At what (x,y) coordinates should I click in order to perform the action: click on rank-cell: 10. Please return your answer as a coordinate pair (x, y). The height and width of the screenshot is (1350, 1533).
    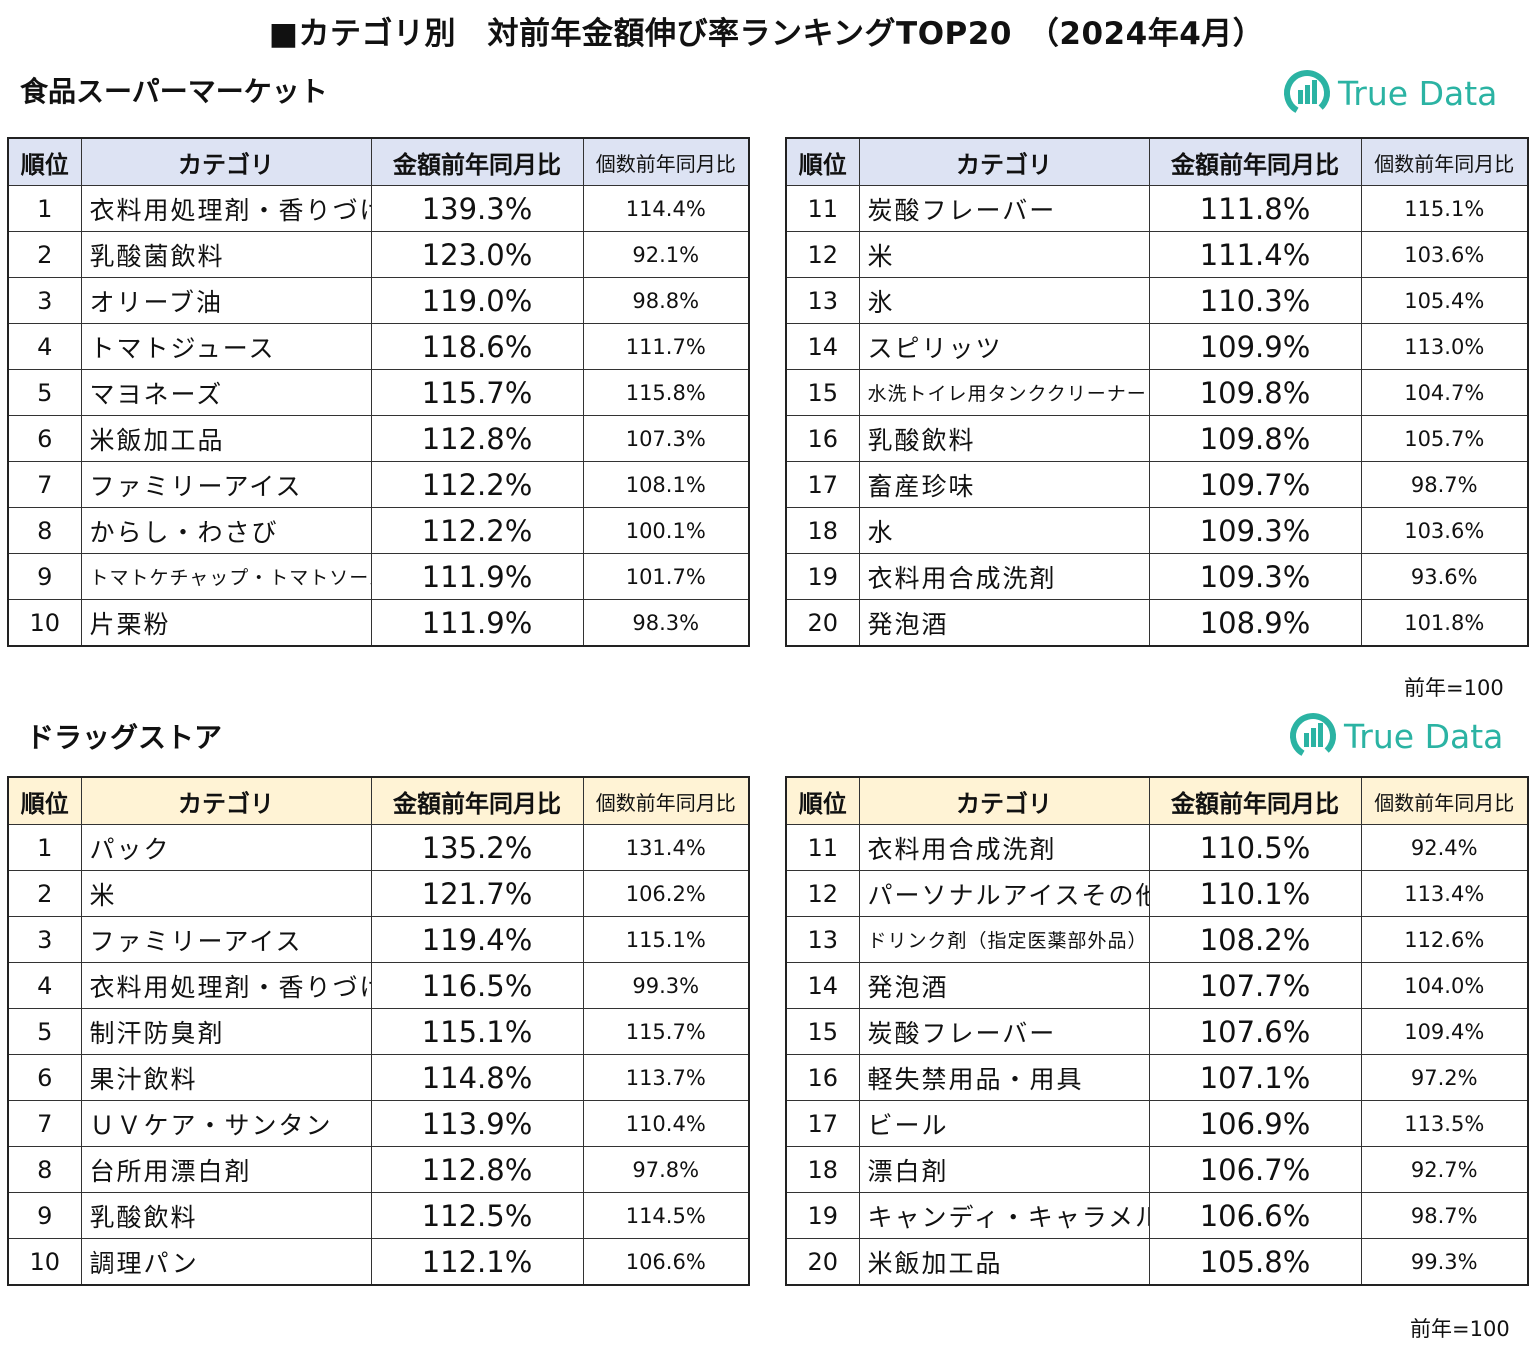
    Looking at the image, I should click on (44, 623).